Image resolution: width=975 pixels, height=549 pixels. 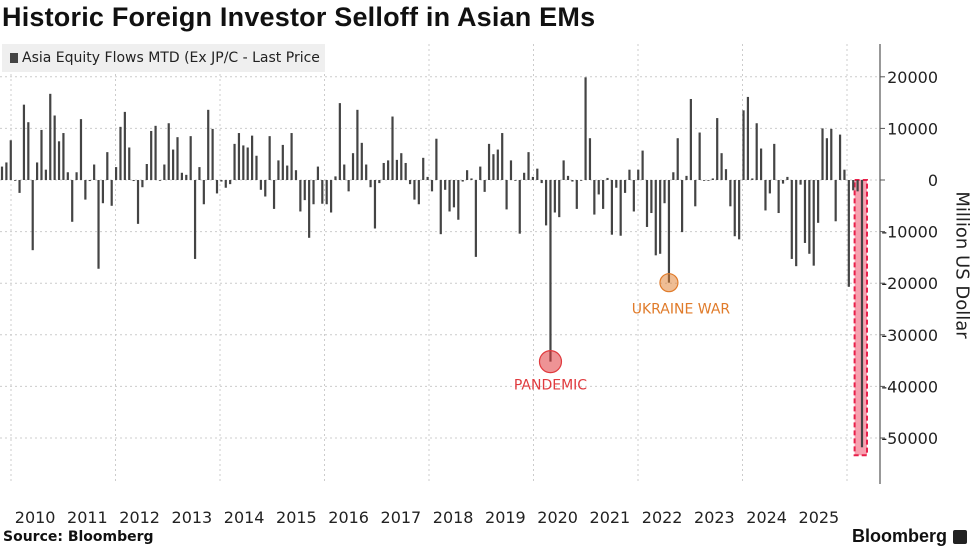 What do you see at coordinates (348, 517) in the screenshot?
I see `x-tick-label: 2016` at bounding box center [348, 517].